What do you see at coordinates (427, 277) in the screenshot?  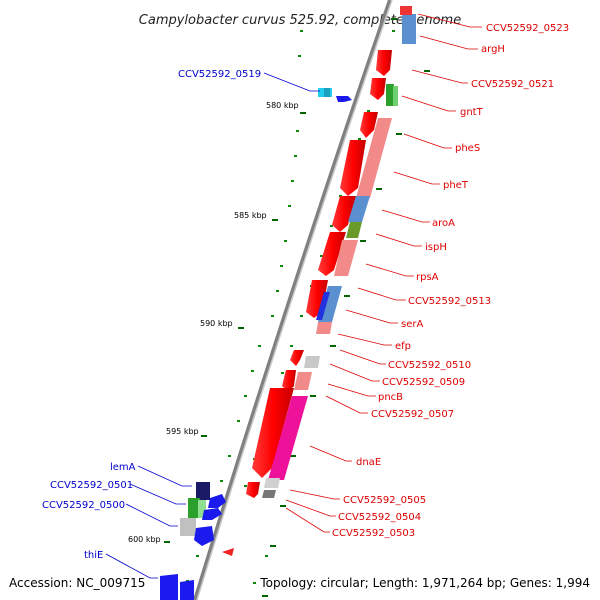 I see `gene-label-rpsa: rpsA` at bounding box center [427, 277].